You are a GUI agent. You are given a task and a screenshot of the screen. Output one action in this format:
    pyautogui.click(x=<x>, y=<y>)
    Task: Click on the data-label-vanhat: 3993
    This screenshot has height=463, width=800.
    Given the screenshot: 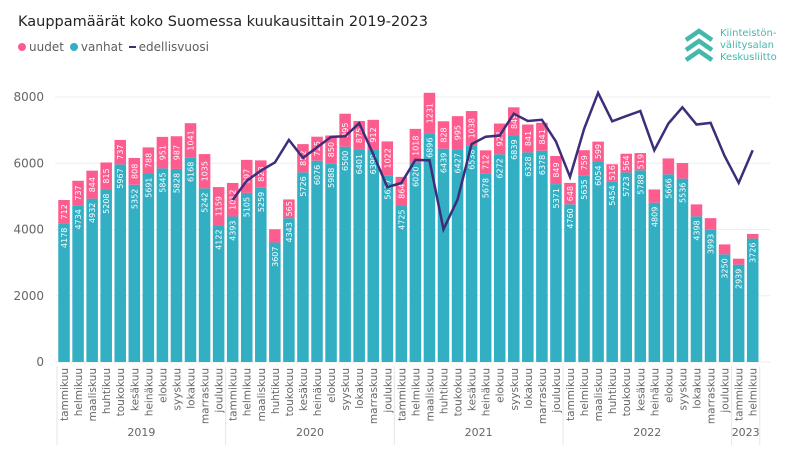 What is the action you would take?
    pyautogui.click(x=711, y=244)
    